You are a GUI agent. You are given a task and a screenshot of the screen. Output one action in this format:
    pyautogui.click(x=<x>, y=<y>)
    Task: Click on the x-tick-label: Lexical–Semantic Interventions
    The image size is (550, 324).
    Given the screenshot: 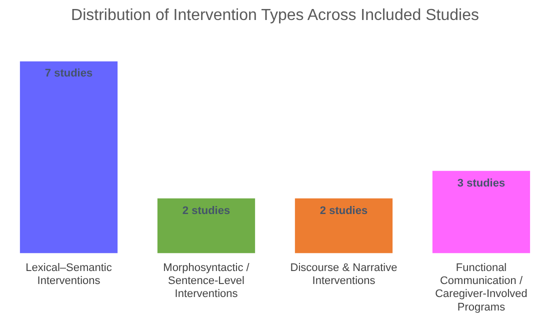 What is the action you would take?
    pyautogui.click(x=69, y=275)
    